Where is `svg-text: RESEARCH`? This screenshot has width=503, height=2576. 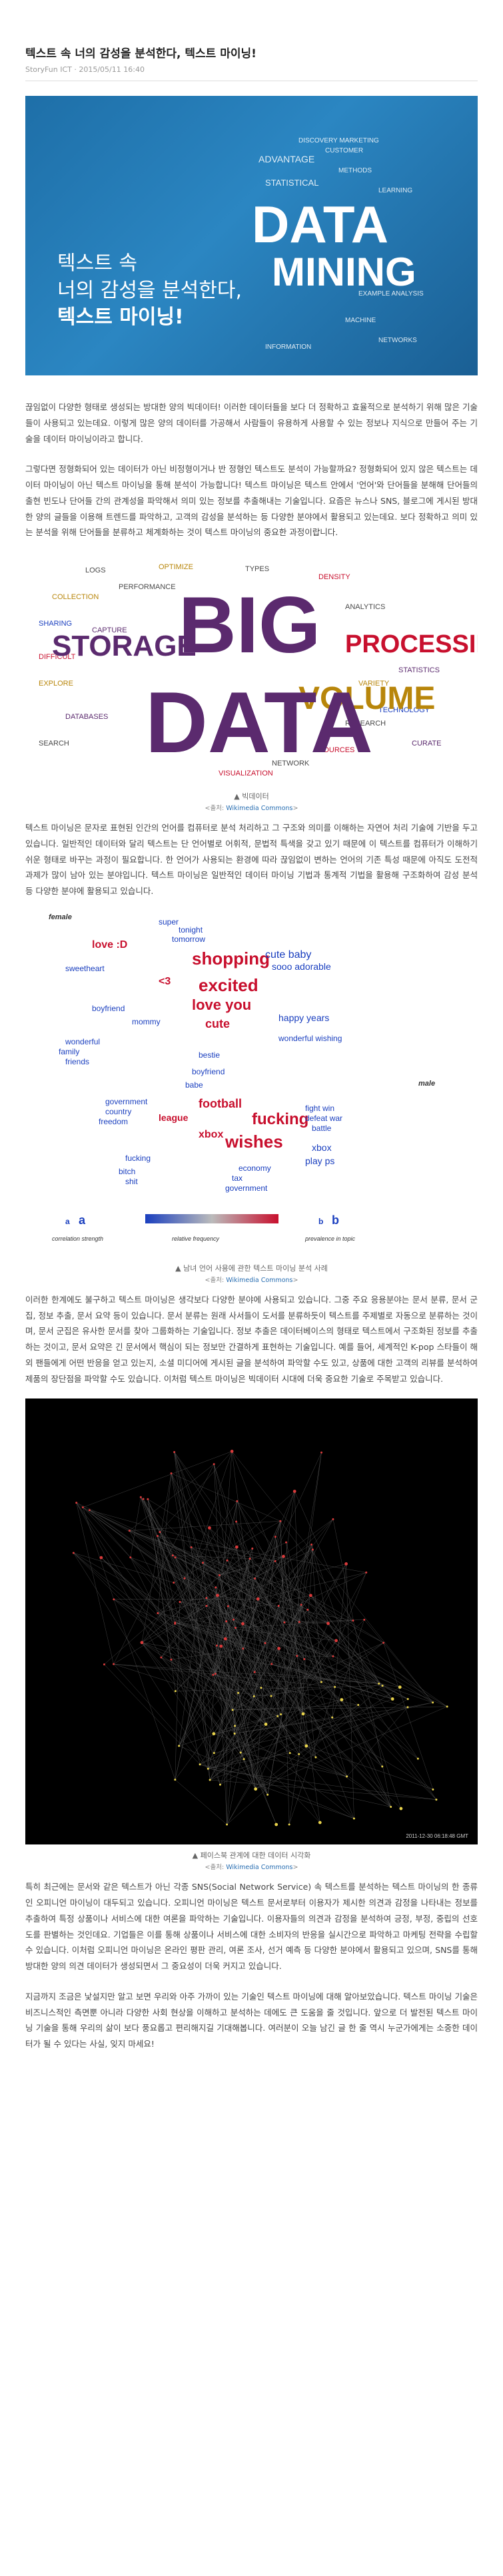 svg-text: RESEARCH is located at coordinates (365, 724).